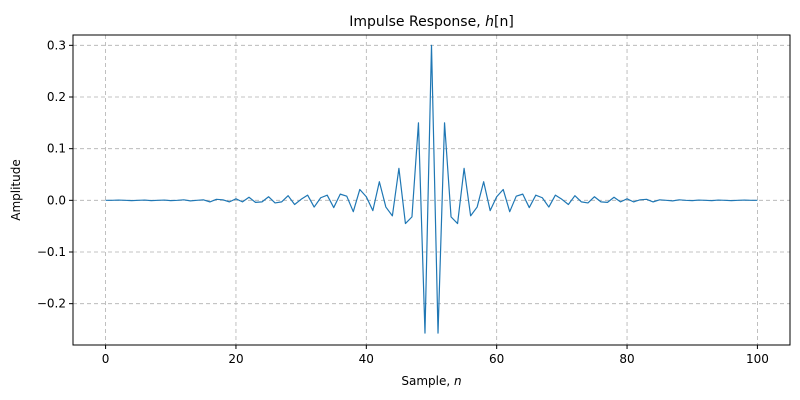 Image resolution: width=800 pixels, height=400 pixels. I want to click on y-tick-label: 0.2, so click(56, 97).